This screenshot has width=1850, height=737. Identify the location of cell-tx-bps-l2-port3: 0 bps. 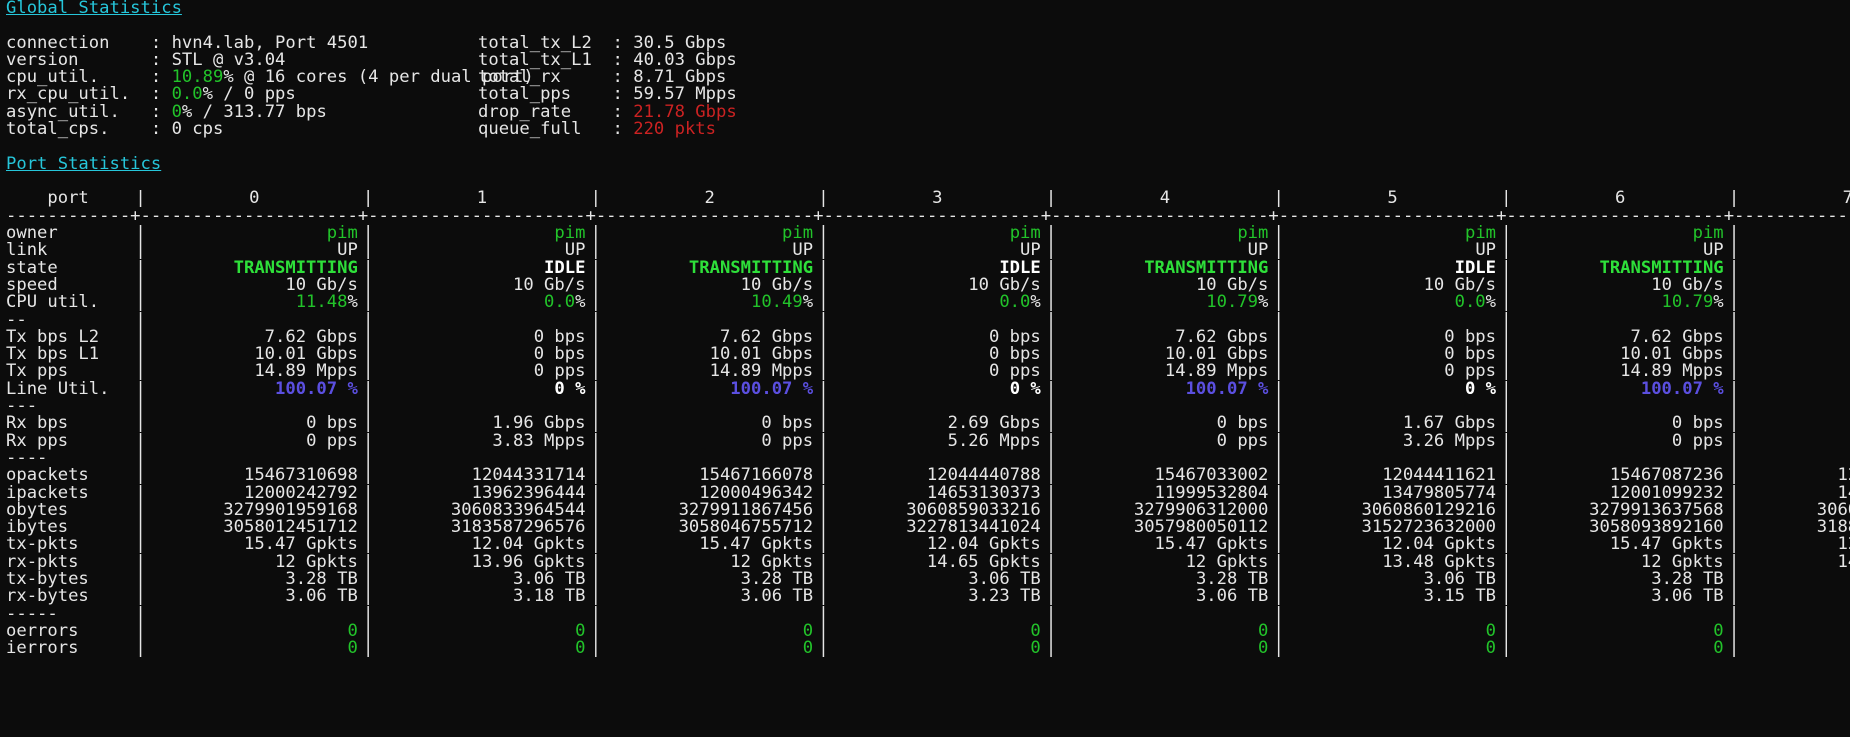
(1014, 336).